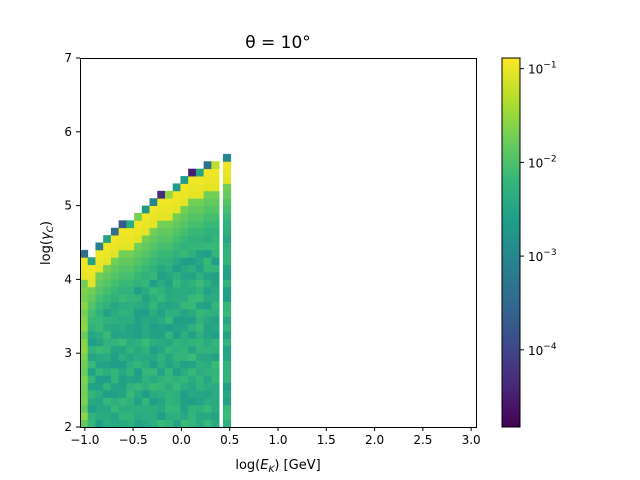 The width and height of the screenshot is (640, 480). I want to click on colorbar-tick-label: 10⁻², so click(542, 162).